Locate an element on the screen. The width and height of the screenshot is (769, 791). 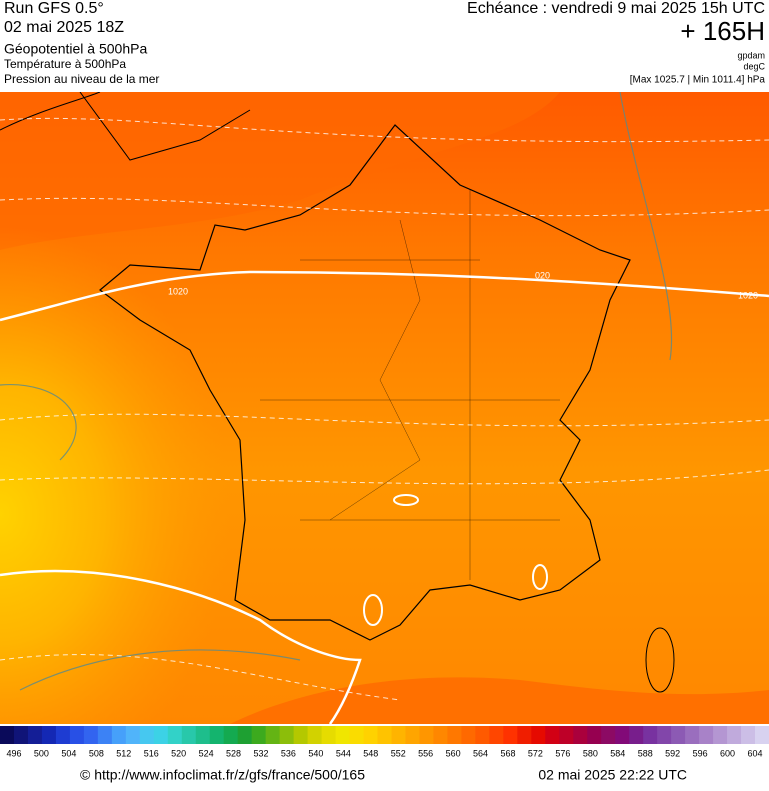
colorbar-label: 588 is located at coordinates (645, 753).